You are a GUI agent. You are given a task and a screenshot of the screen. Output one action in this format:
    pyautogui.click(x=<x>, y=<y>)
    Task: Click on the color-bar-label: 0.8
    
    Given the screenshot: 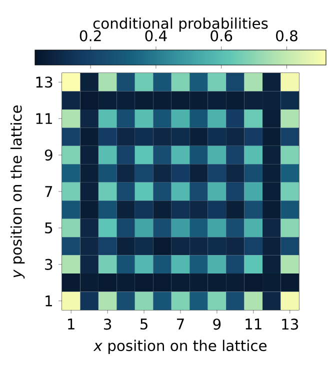 What is the action you would take?
    pyautogui.click(x=287, y=36)
    